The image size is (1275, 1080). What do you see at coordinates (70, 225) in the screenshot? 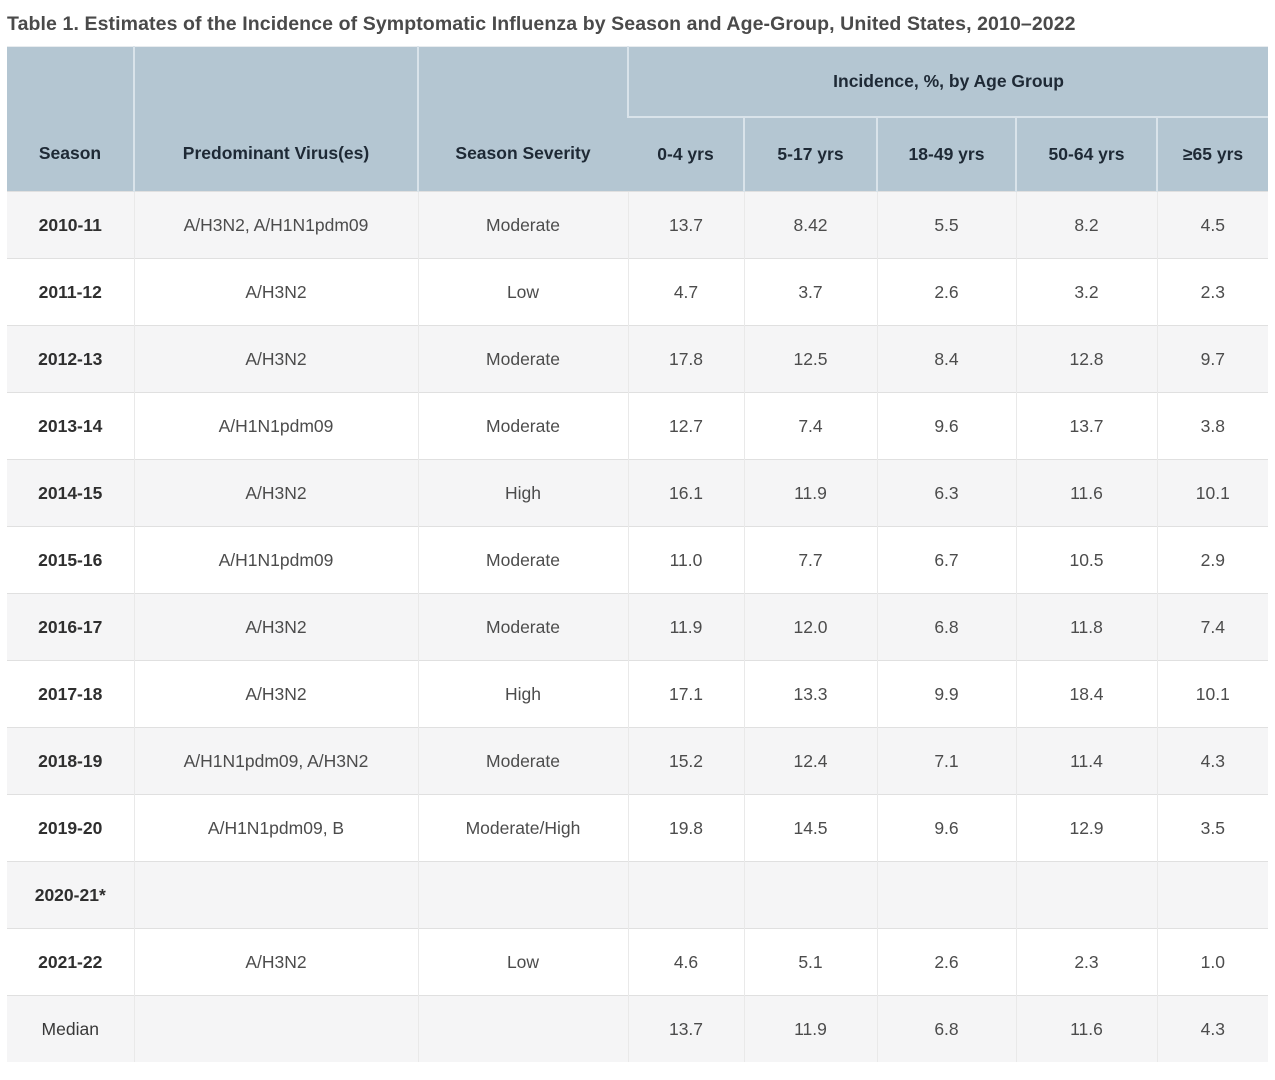
I see `season-cell: 2010-11` at bounding box center [70, 225].